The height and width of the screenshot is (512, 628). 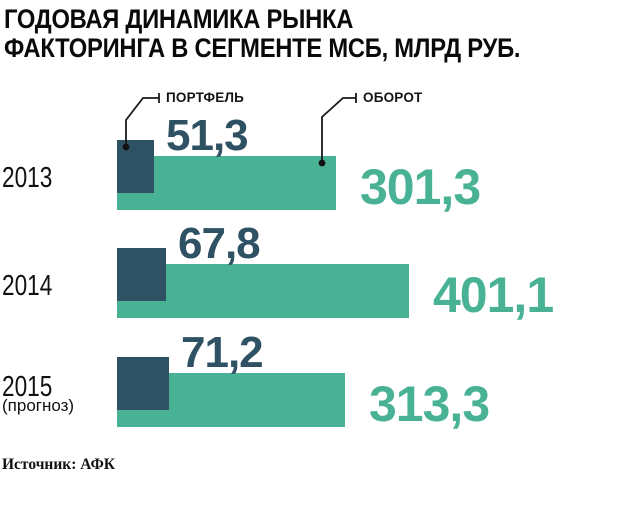 I want to click on portfolio-bar-2013, so click(x=135, y=166).